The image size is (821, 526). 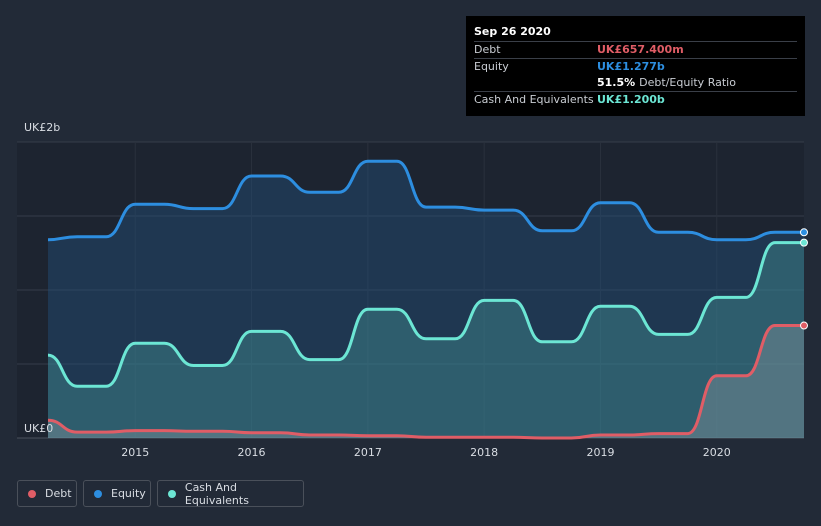 I want to click on series-end-markers, so click(x=804, y=279).